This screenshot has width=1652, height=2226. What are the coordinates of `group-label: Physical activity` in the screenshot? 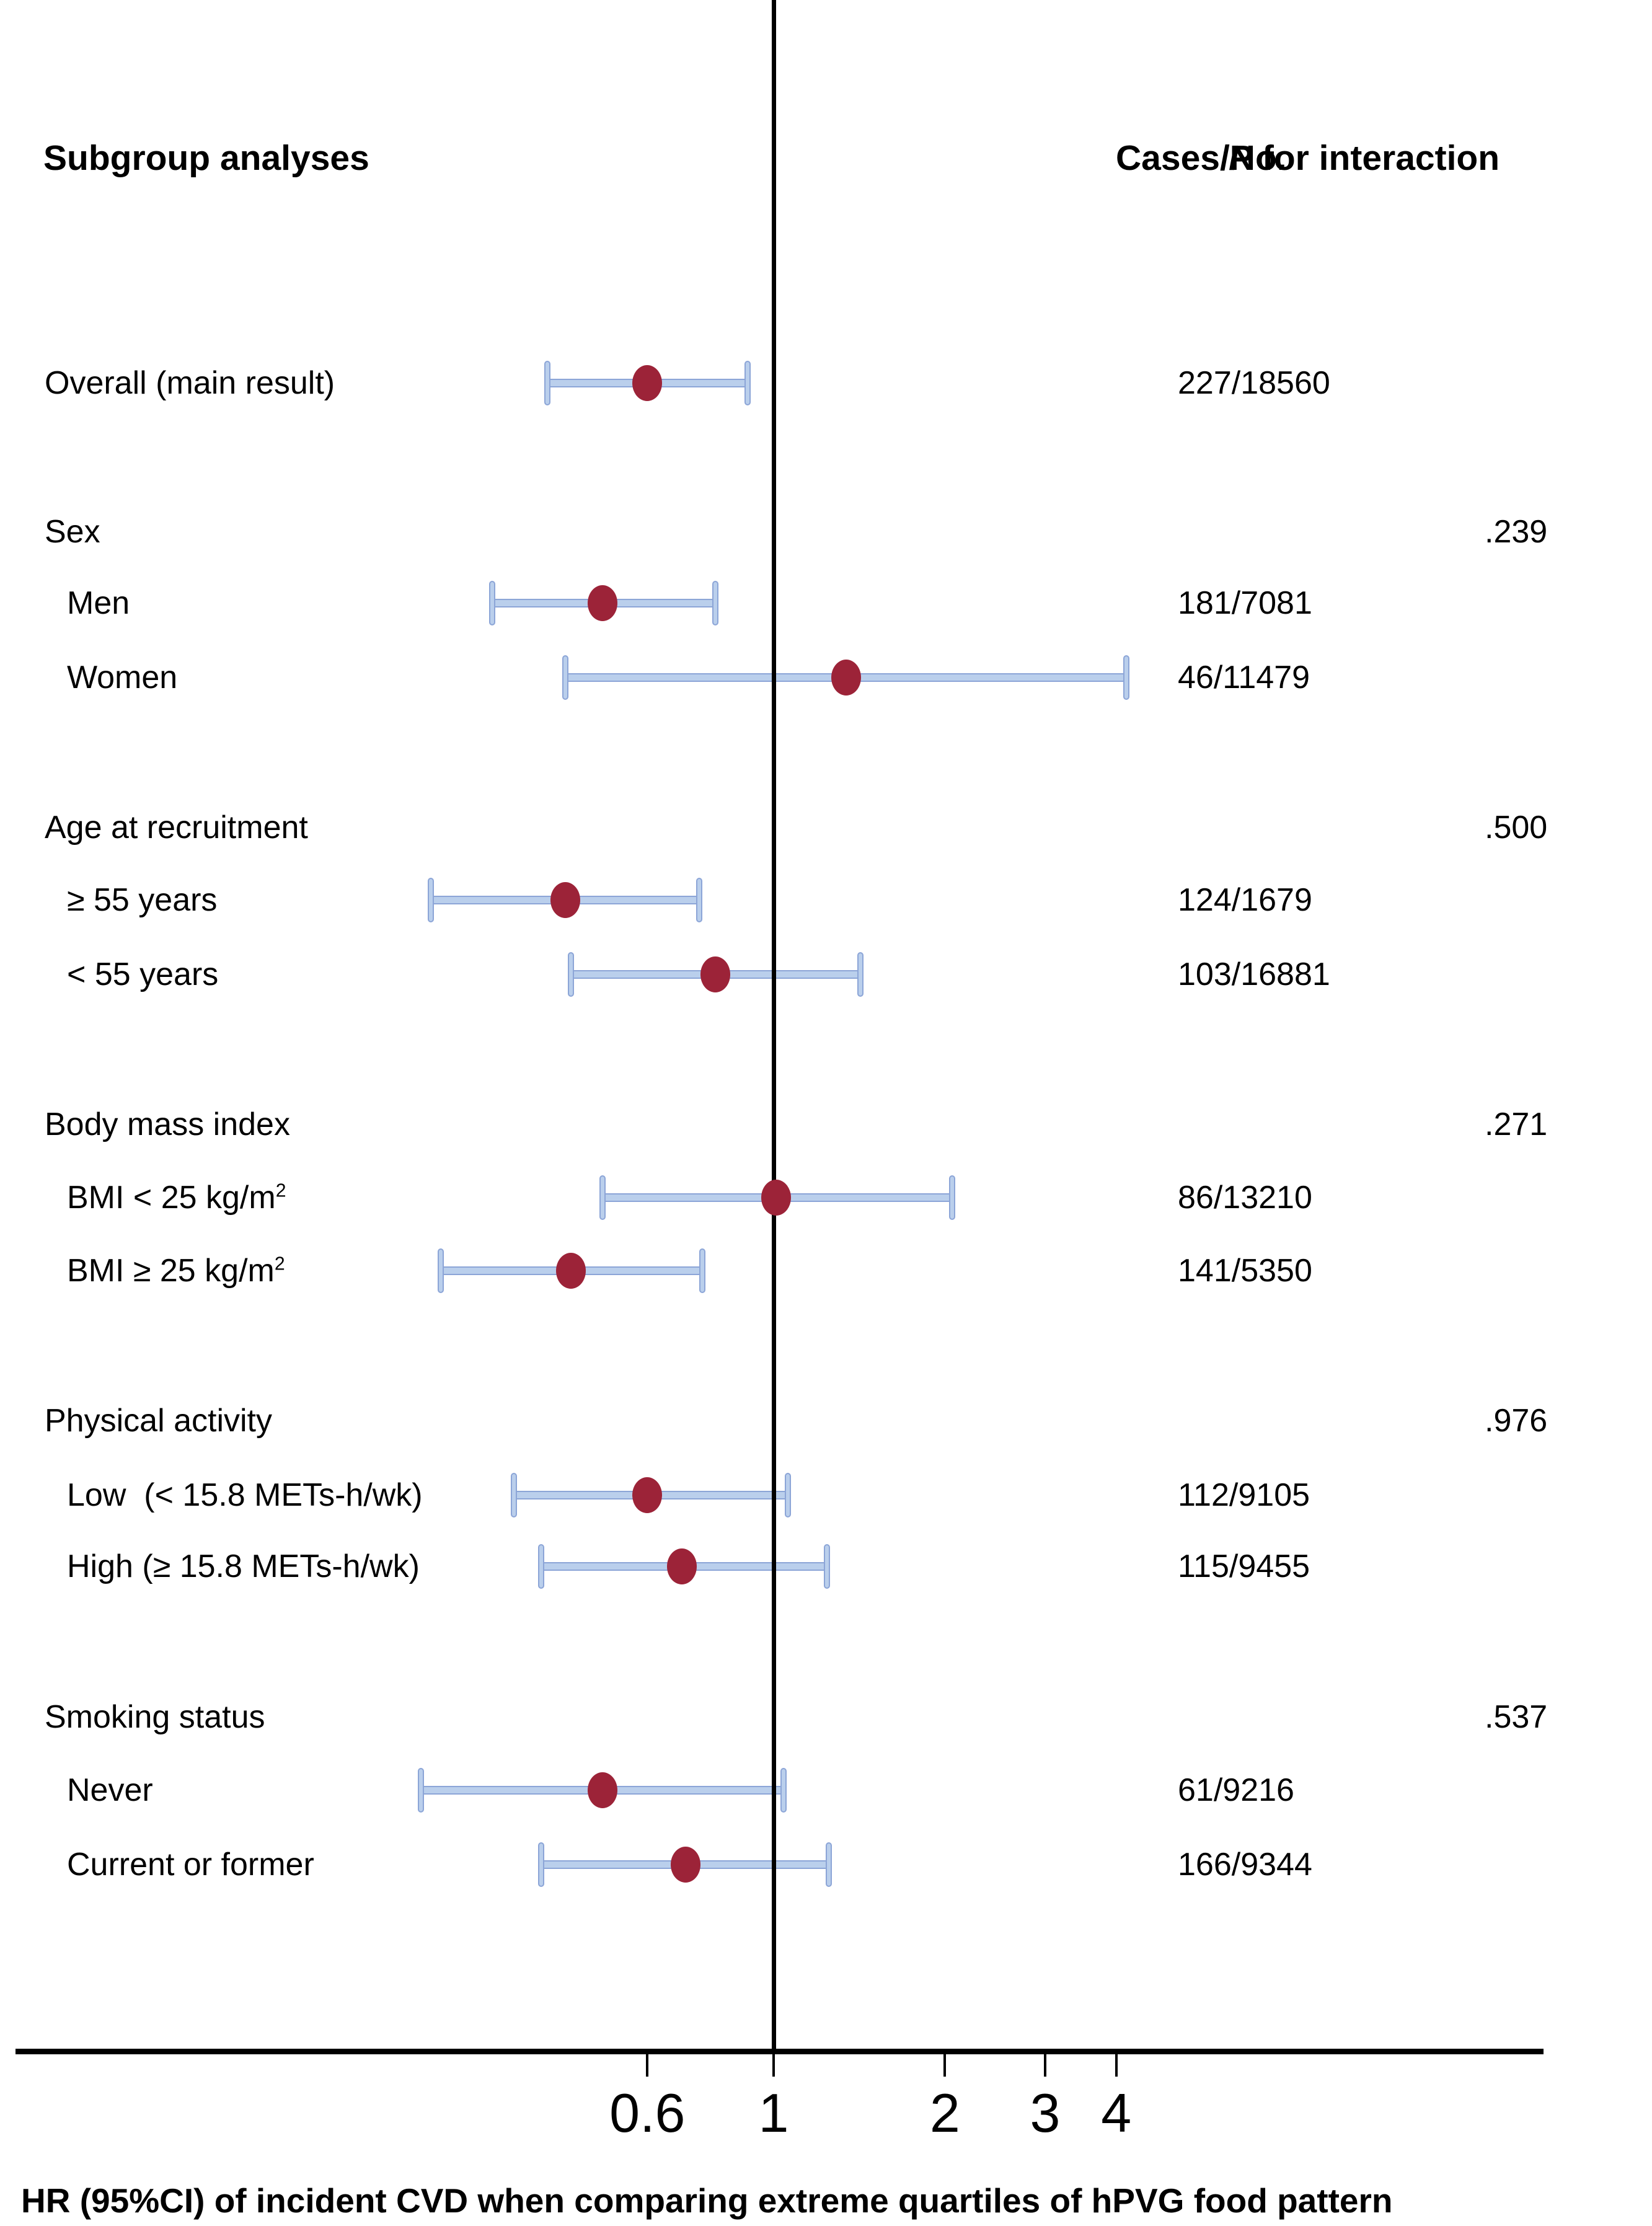 It's located at (158, 1421).